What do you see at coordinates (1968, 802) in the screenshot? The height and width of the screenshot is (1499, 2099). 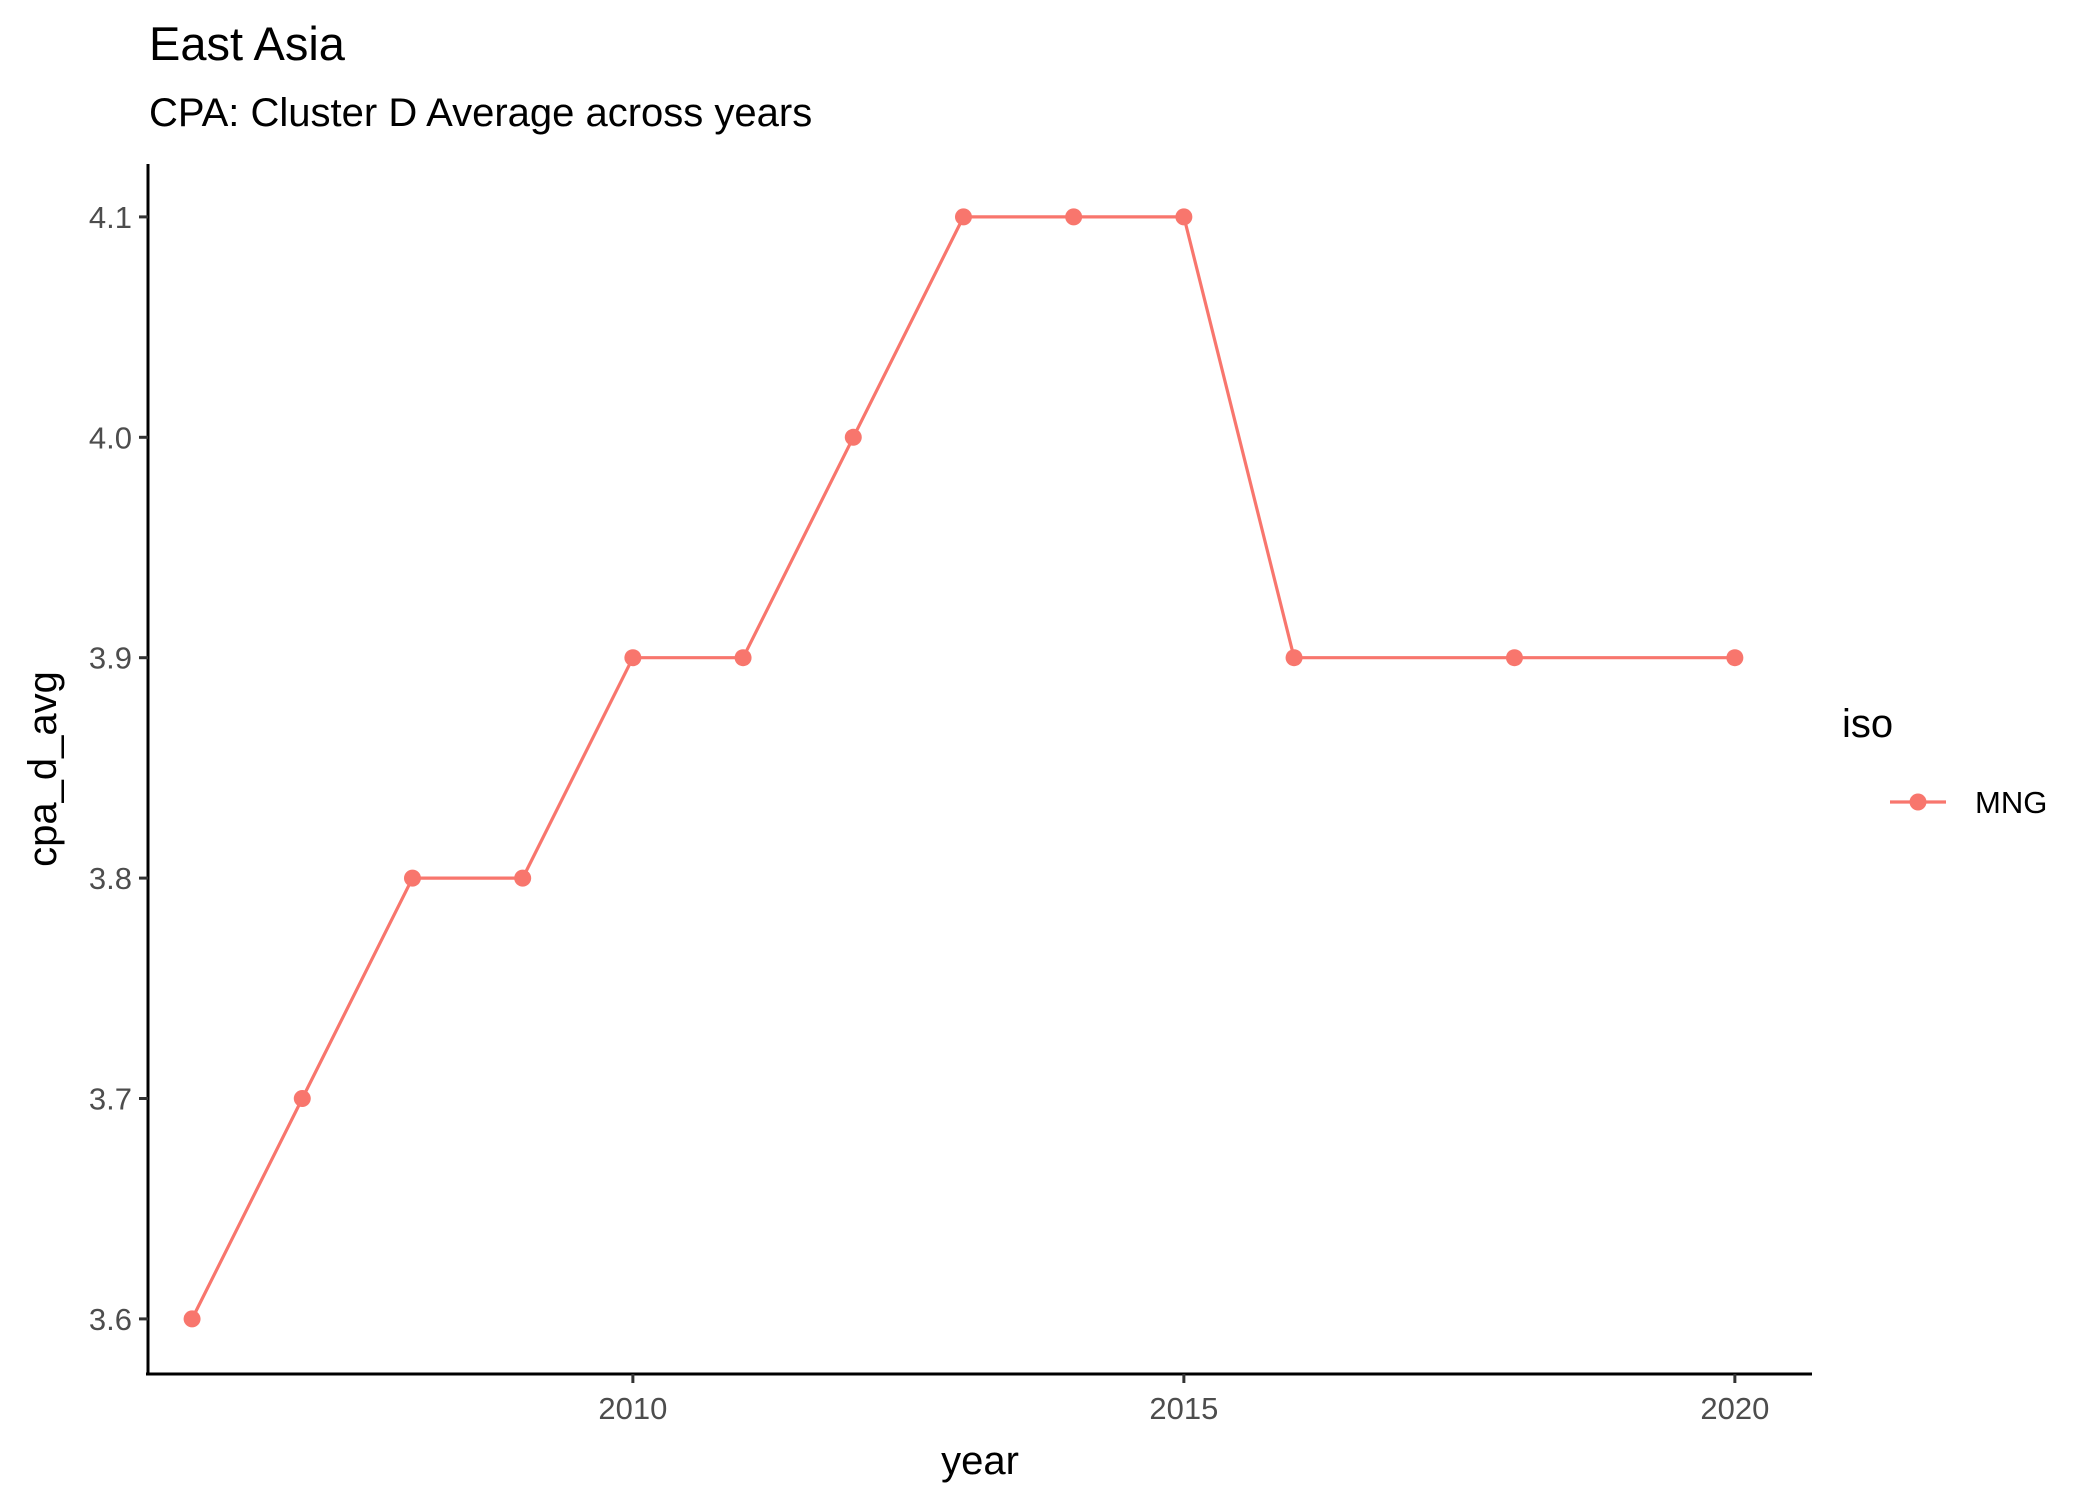 I see `legend-items: MNG` at bounding box center [1968, 802].